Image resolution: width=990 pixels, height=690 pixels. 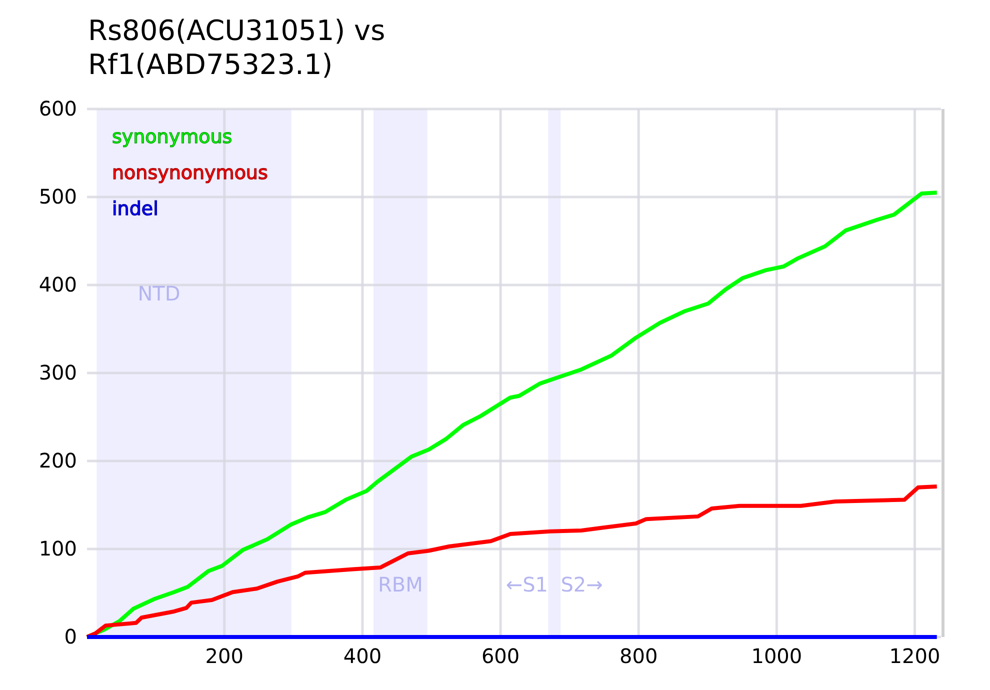 What do you see at coordinates (57, 196) in the screenshot?
I see `y-tick-label: 500` at bounding box center [57, 196].